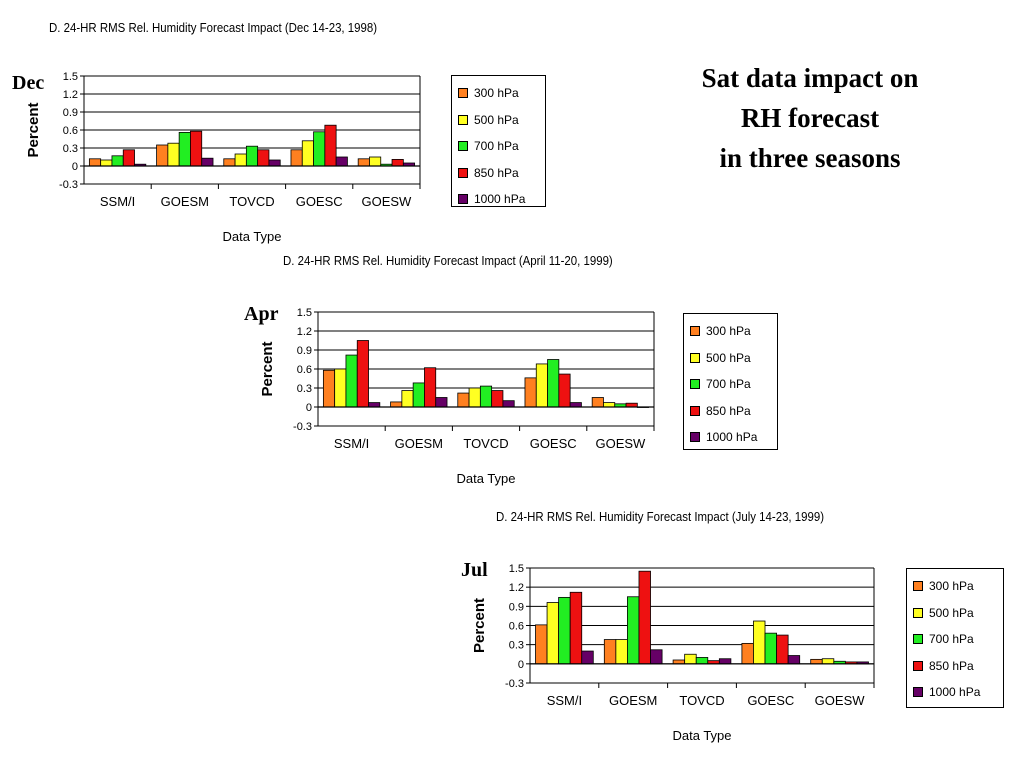  I want to click on bar-jul-ssmi-s0, so click(541, 644).